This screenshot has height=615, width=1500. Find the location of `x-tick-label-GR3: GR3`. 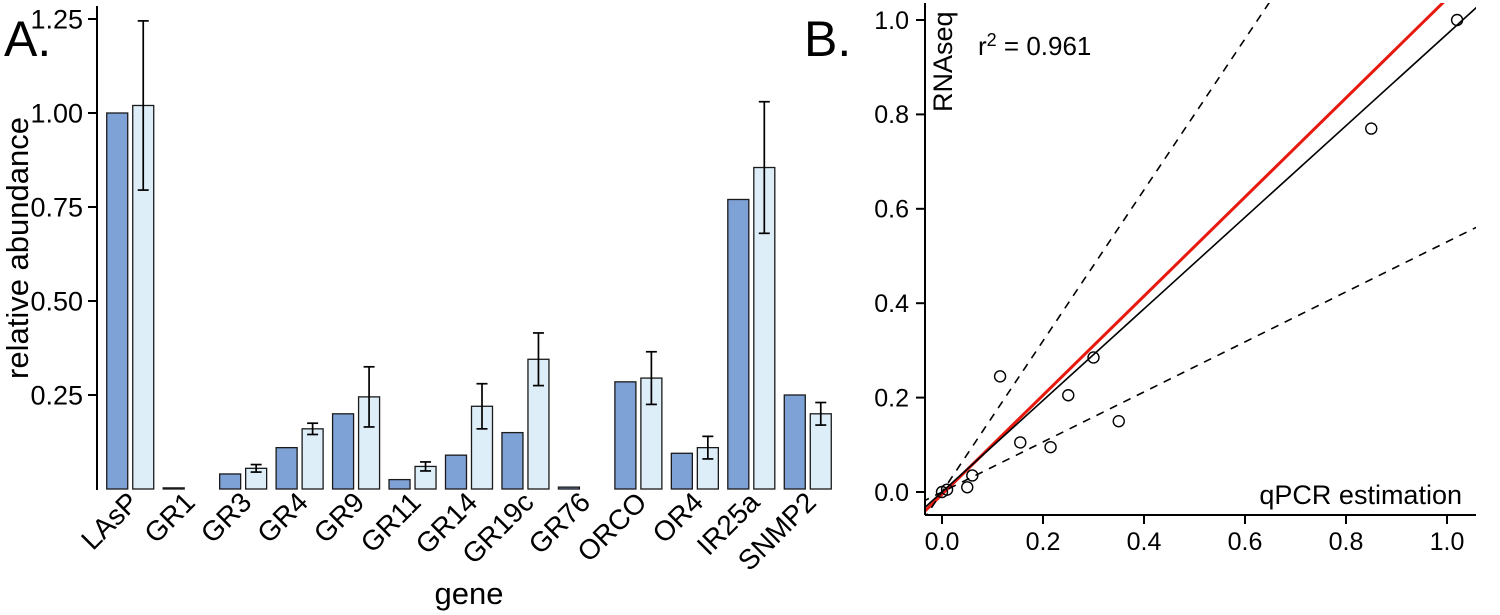

x-tick-label-GR3: GR3 is located at coordinates (226, 517).